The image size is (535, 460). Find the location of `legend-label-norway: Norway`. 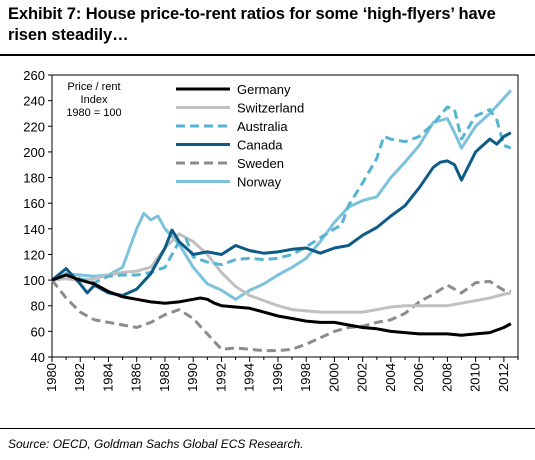

legend-label-norway: Norway is located at coordinates (259, 182).